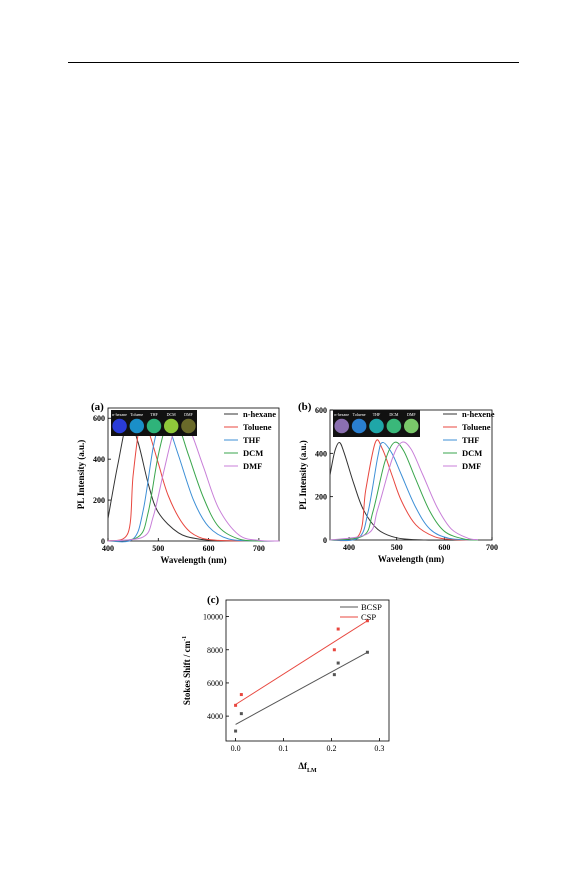 Image resolution: width=585 pixels, height=888 pixels. I want to click on series-line-thf, so click(403, 491).